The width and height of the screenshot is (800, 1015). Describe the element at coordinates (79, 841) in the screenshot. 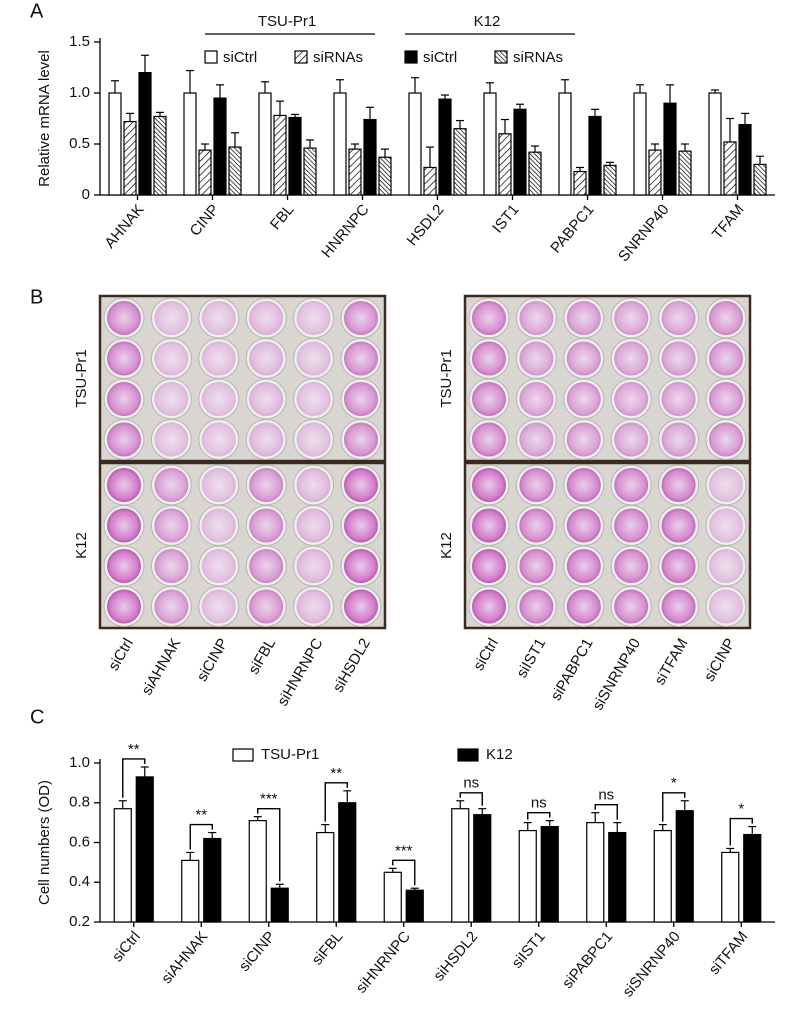

I see `y-tick-label: 0.6` at that location.